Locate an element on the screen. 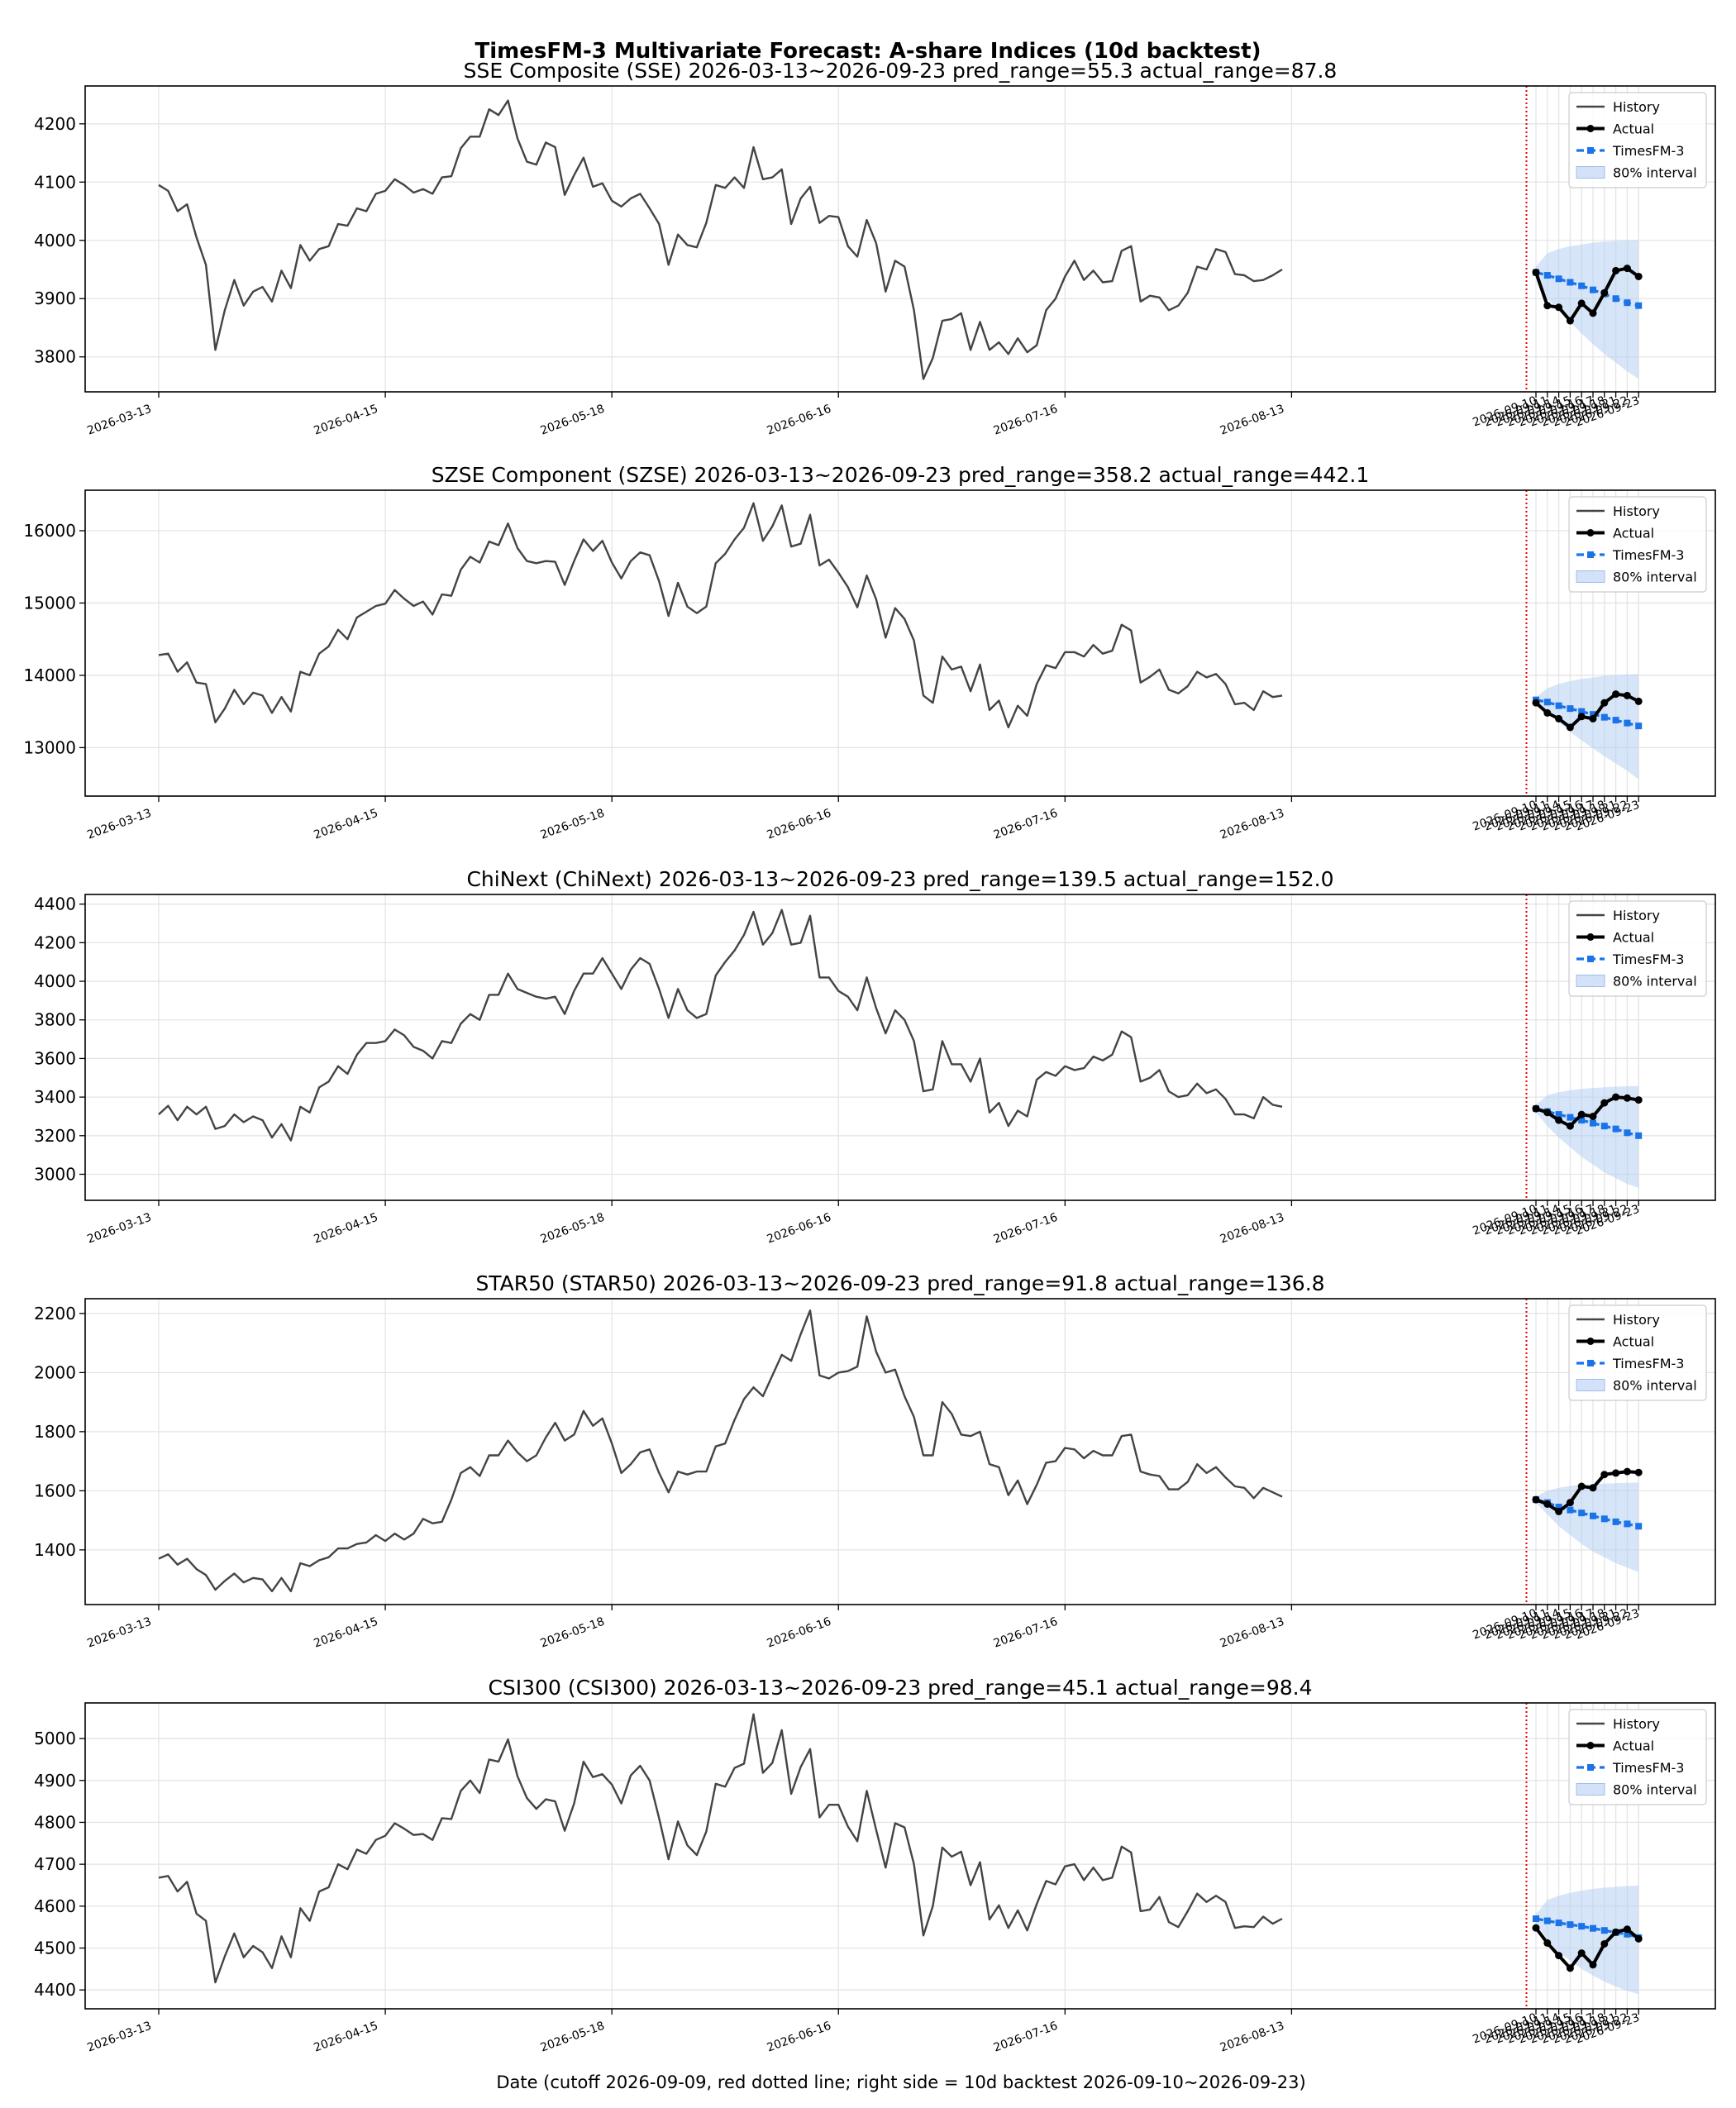 This screenshot has height=2108, width=1736. y-tick-label: 4100 is located at coordinates (55, 182).